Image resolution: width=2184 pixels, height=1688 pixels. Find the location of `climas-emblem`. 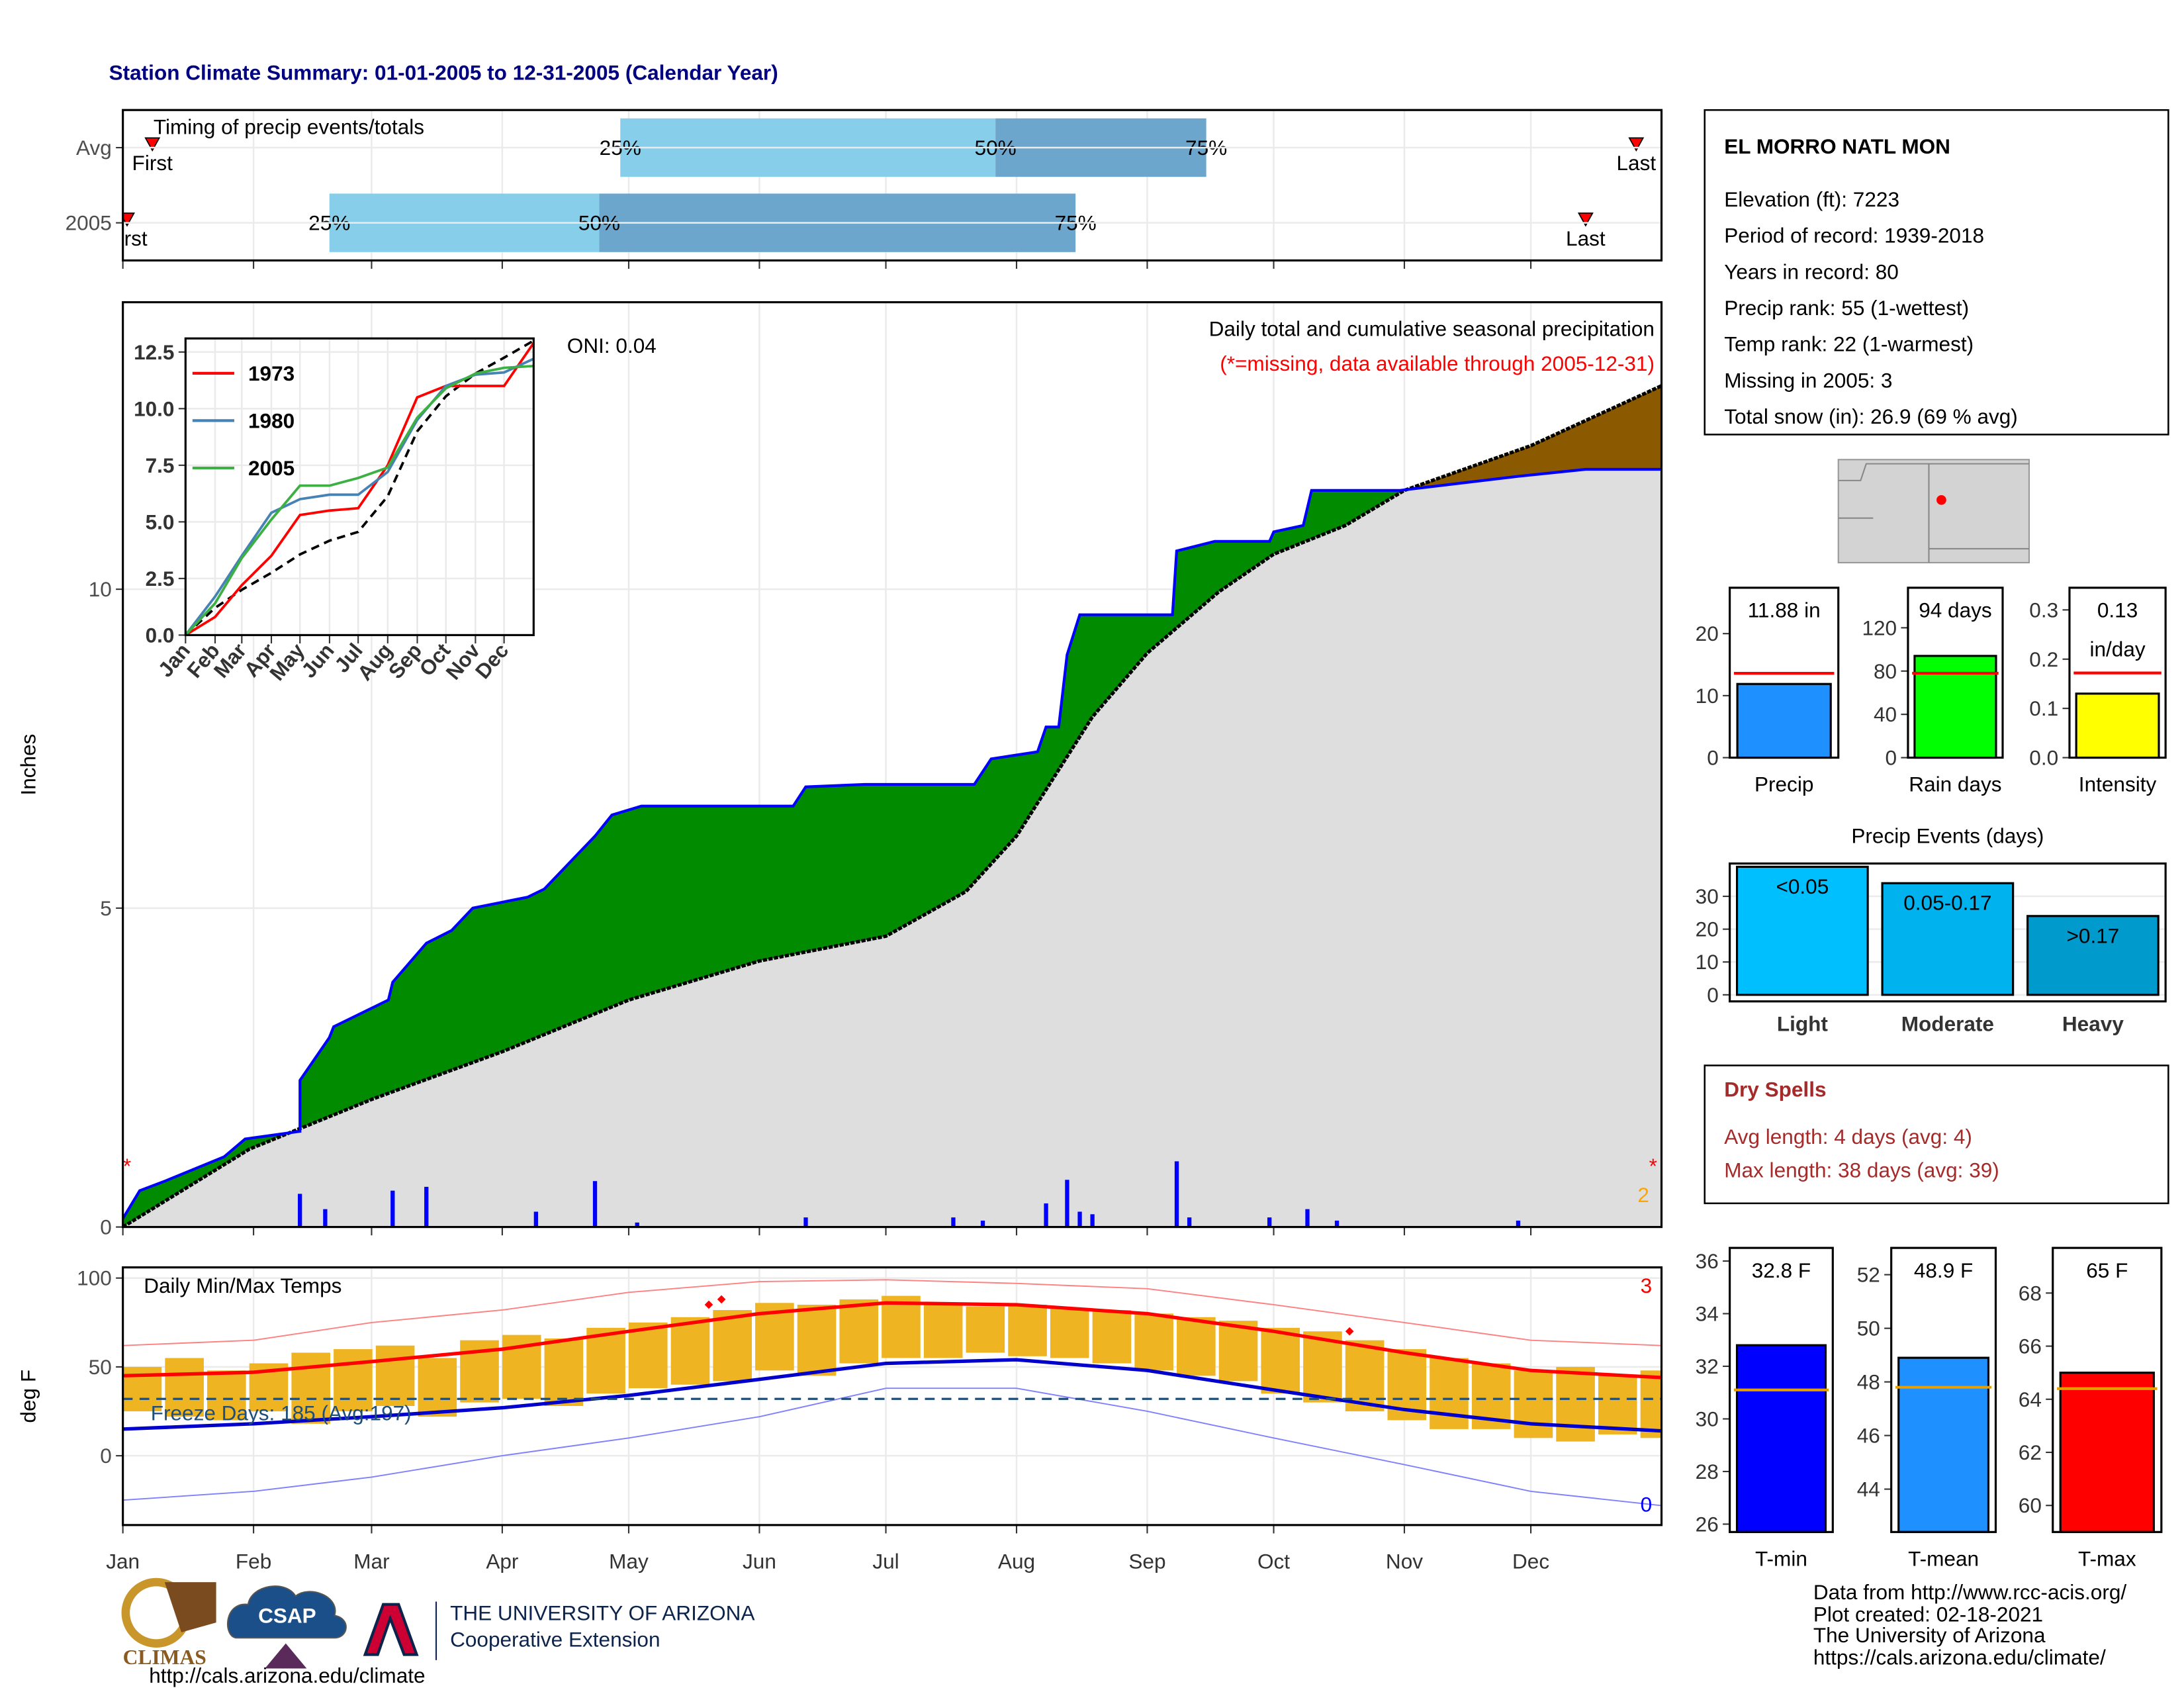

climas-emblem is located at coordinates (190, 1607).